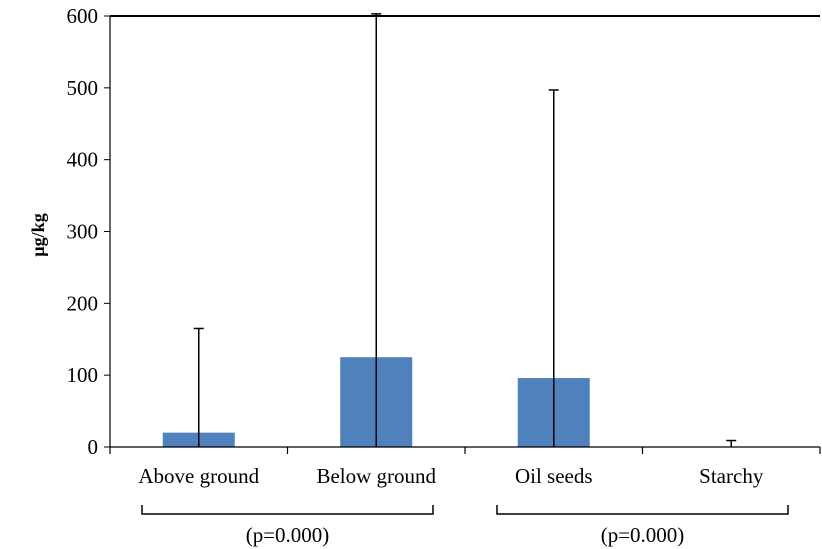 Image resolution: width=822 pixels, height=549 pixels. What do you see at coordinates (376, 476) in the screenshot?
I see `category-label: Below ground` at bounding box center [376, 476].